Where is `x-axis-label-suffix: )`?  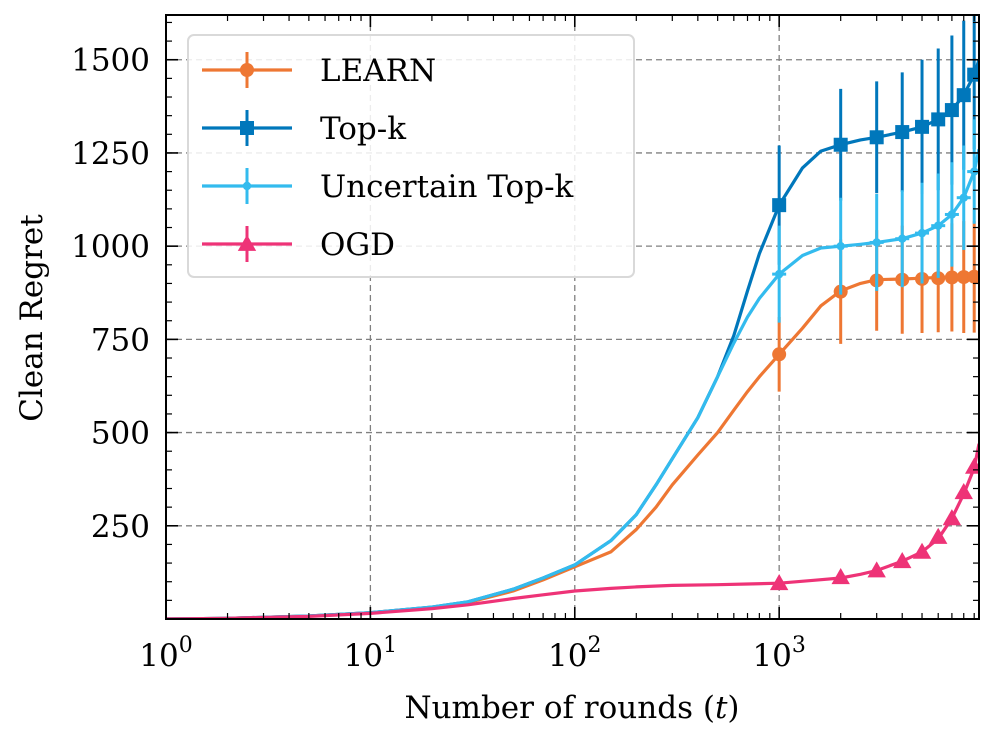
x-axis-label-suffix: ) is located at coordinates (733, 708).